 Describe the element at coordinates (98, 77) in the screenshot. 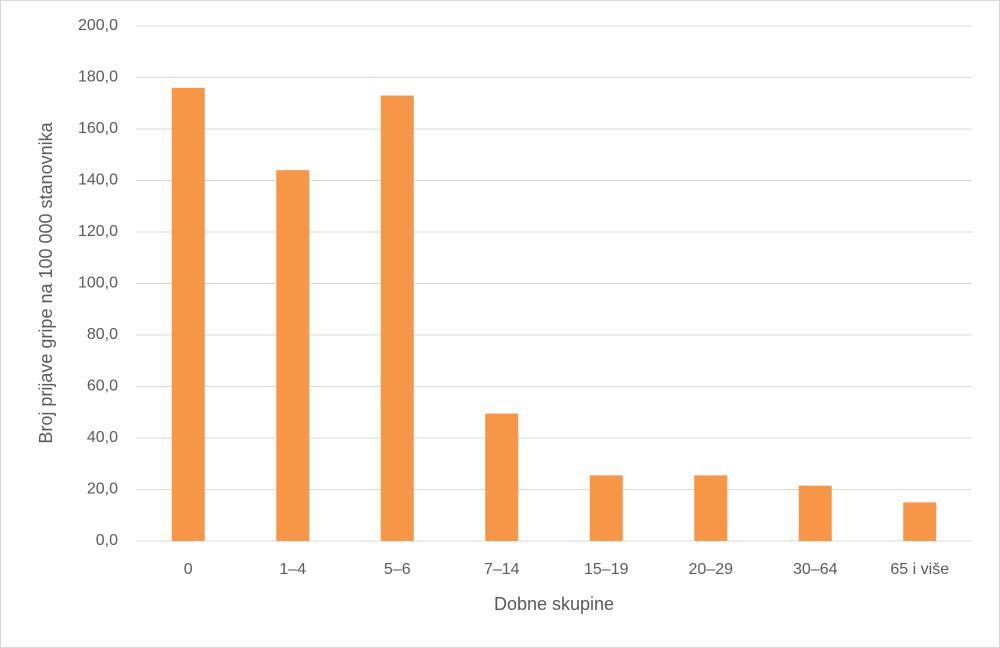

I see `y-tick-label: 180,0` at that location.